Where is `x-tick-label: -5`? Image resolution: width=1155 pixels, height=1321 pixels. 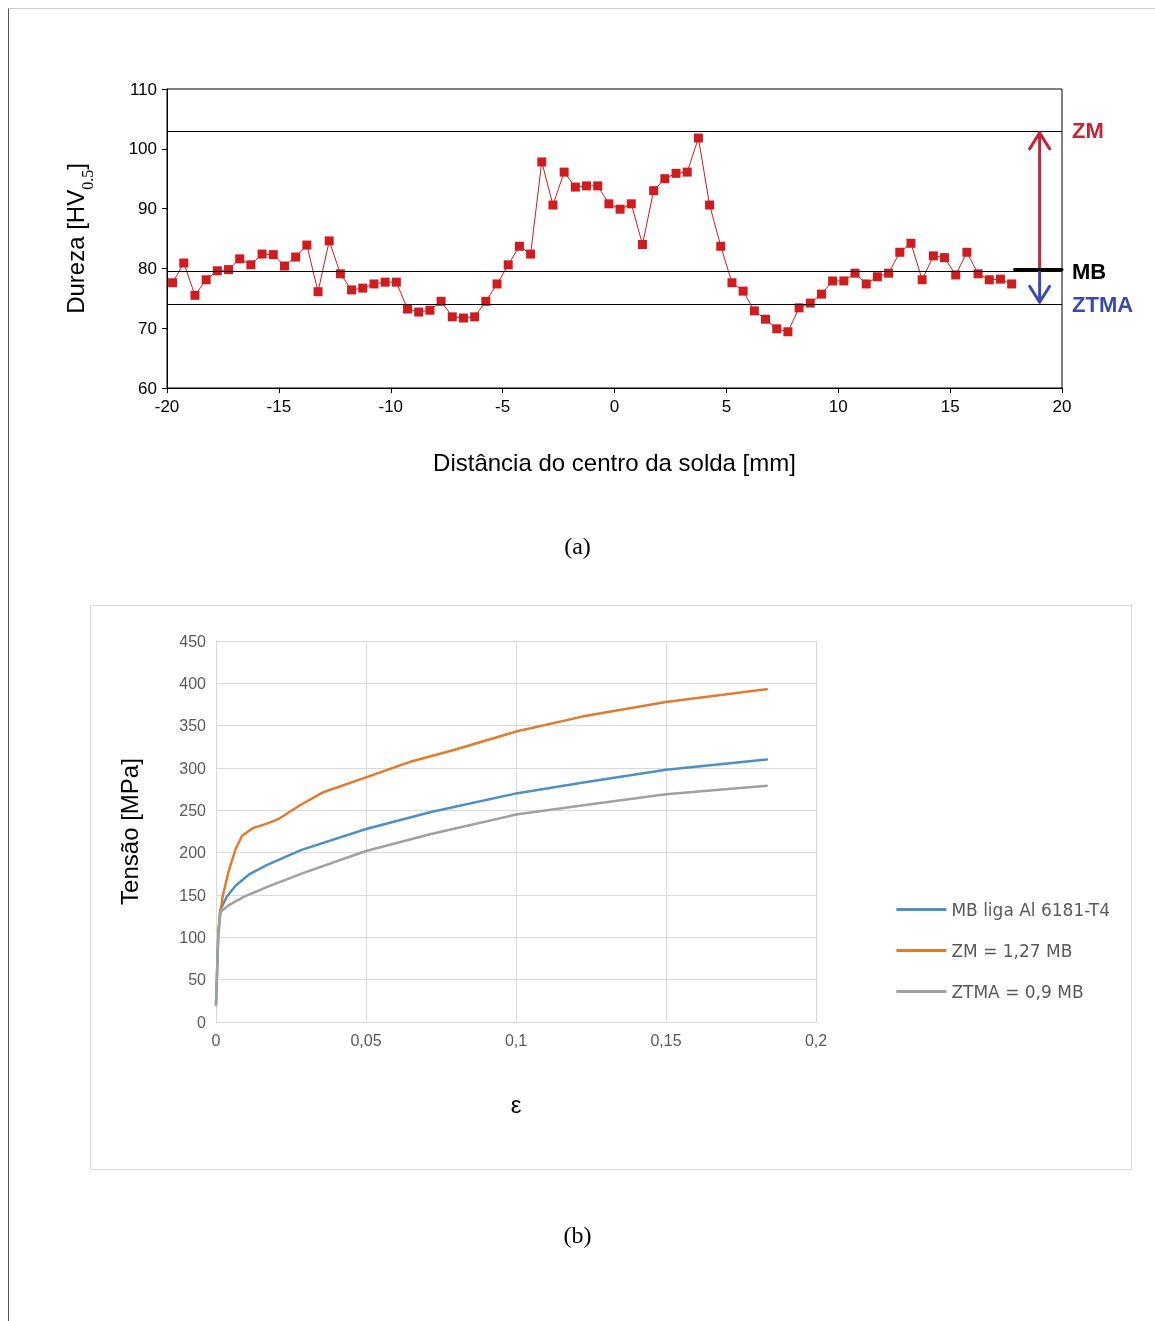 x-tick-label: -5 is located at coordinates (503, 406).